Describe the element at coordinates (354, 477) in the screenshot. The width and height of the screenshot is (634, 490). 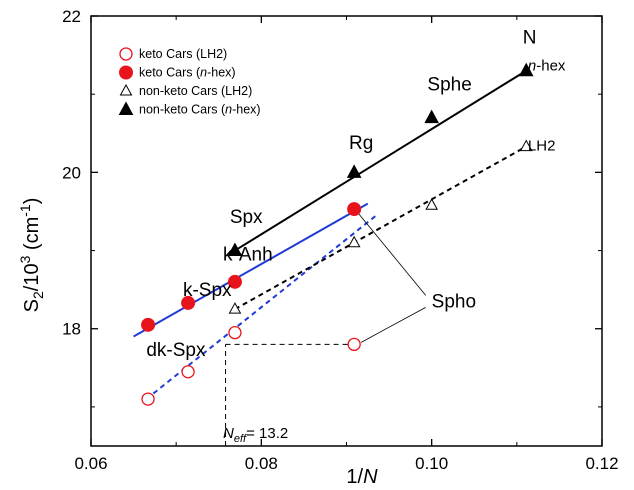
I see `x-axis-title-prefix: 1/` at that location.